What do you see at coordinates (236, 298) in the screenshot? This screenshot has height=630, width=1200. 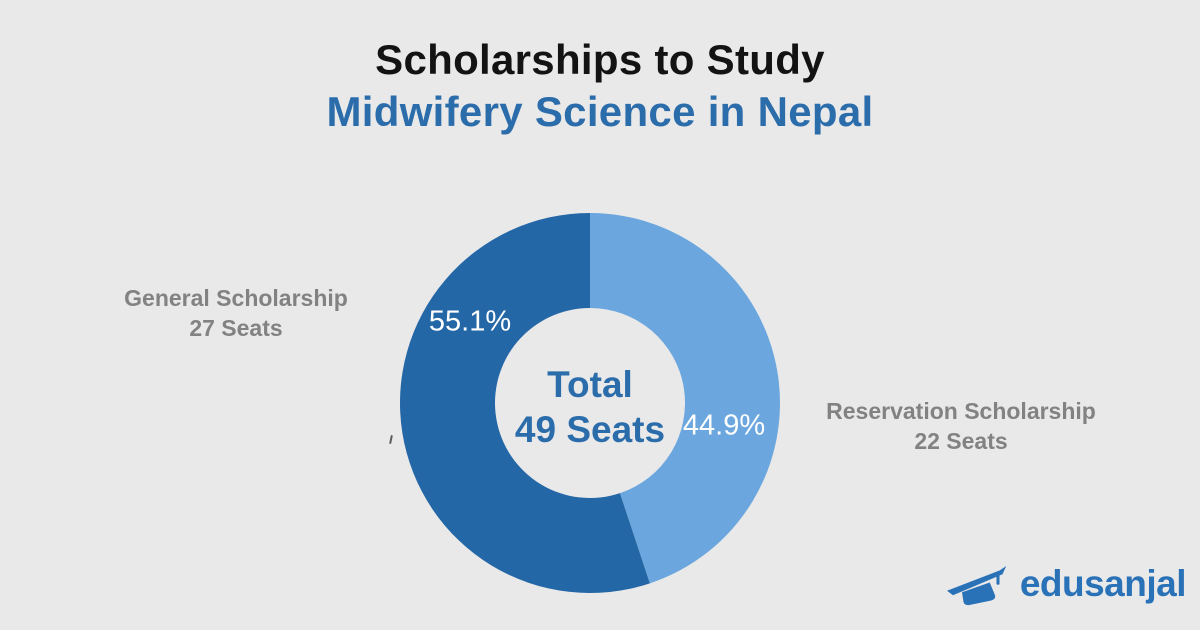 I see `callout-general-label: General Scholarship` at bounding box center [236, 298].